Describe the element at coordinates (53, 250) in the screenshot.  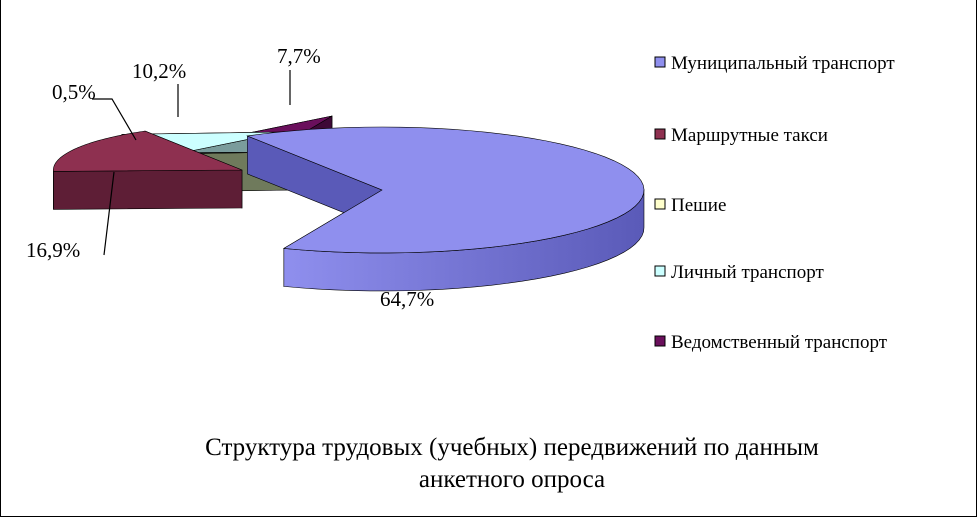
I see `data-label-minibus: 16,9%` at that location.